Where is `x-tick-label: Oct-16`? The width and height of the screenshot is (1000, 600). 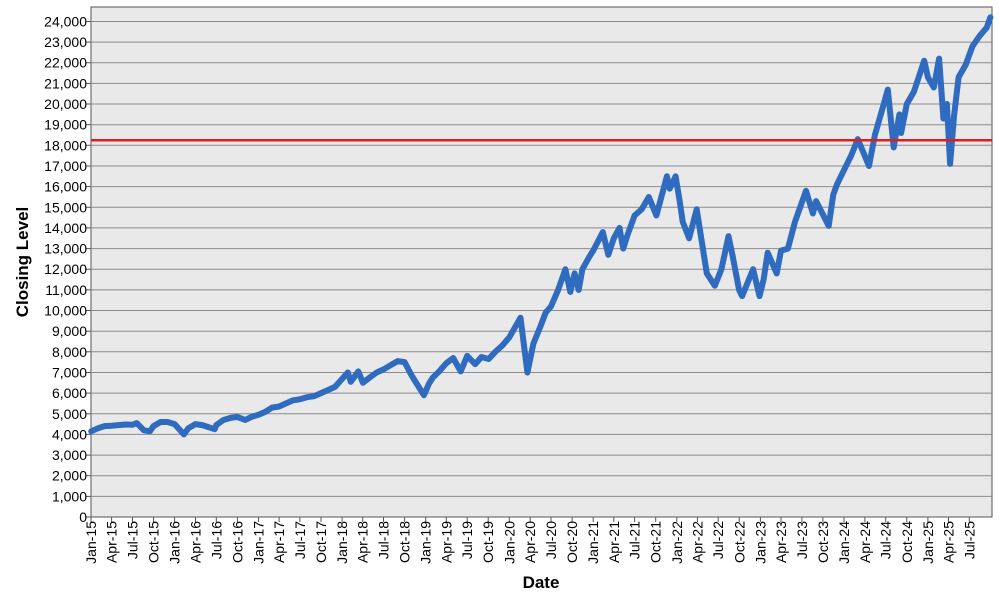 x-tick-label: Oct-16 is located at coordinates (237, 542).